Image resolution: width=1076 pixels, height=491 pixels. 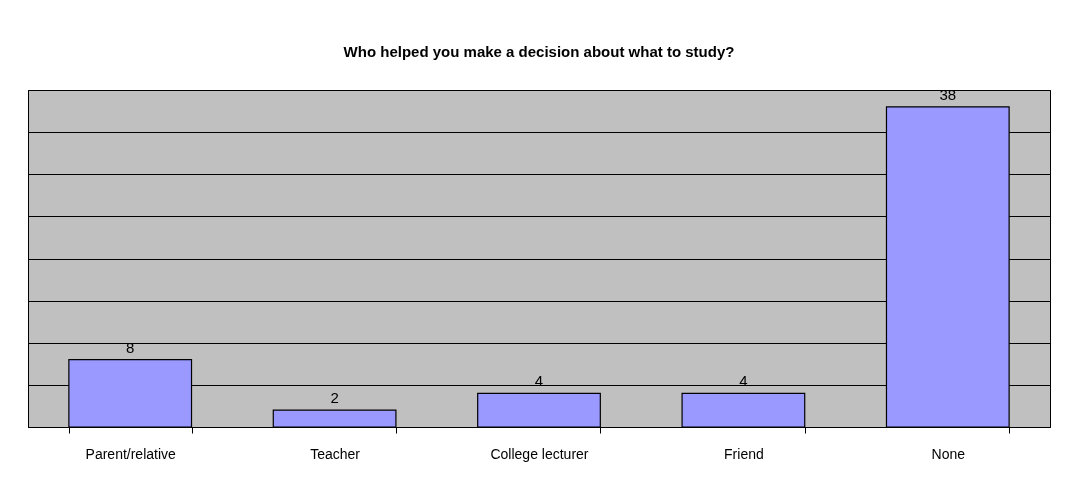 What do you see at coordinates (539, 51) in the screenshot?
I see `chart-title: Who helped you make a decision about what to study?` at bounding box center [539, 51].